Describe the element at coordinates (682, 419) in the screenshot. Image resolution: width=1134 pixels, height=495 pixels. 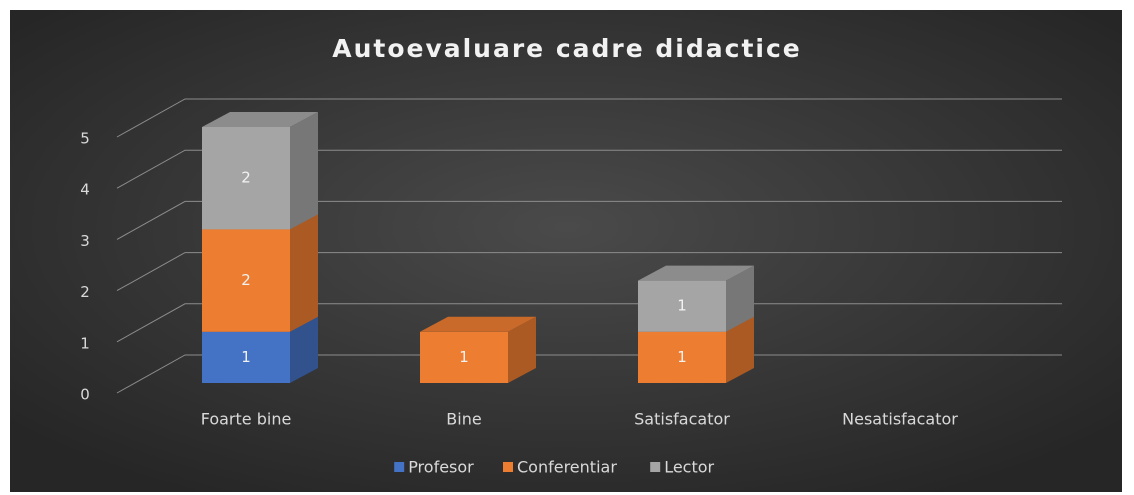
I see `x-tick-label: Satisfacator` at that location.